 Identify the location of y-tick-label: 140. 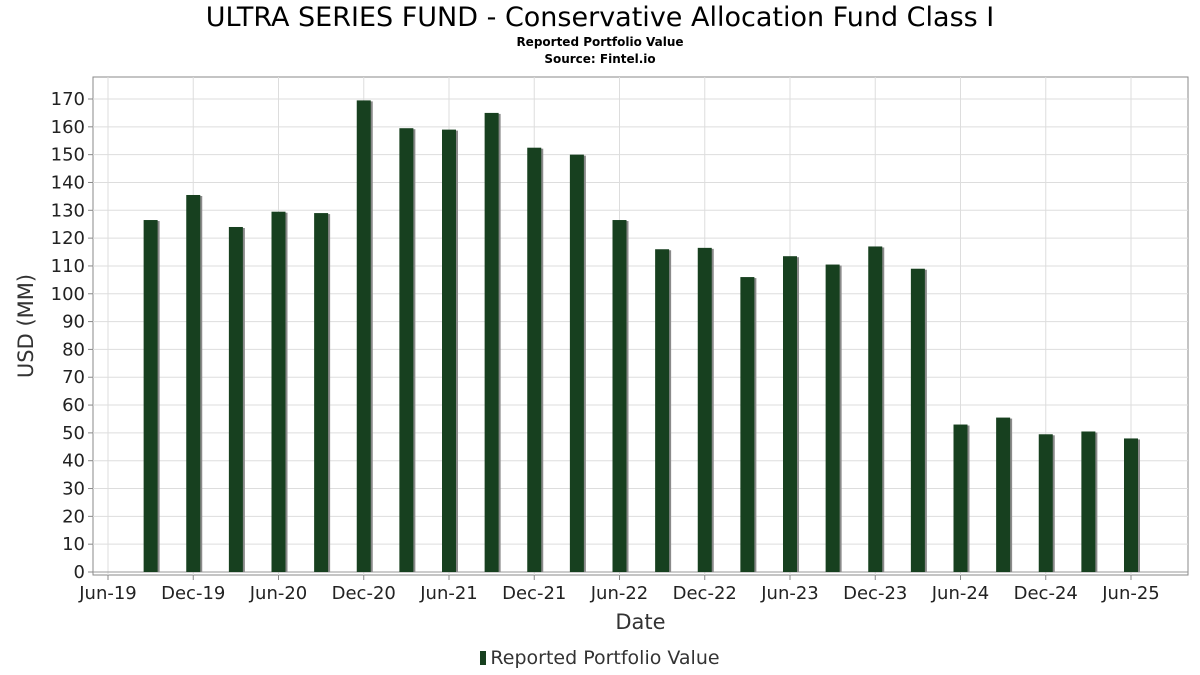
(68, 182).